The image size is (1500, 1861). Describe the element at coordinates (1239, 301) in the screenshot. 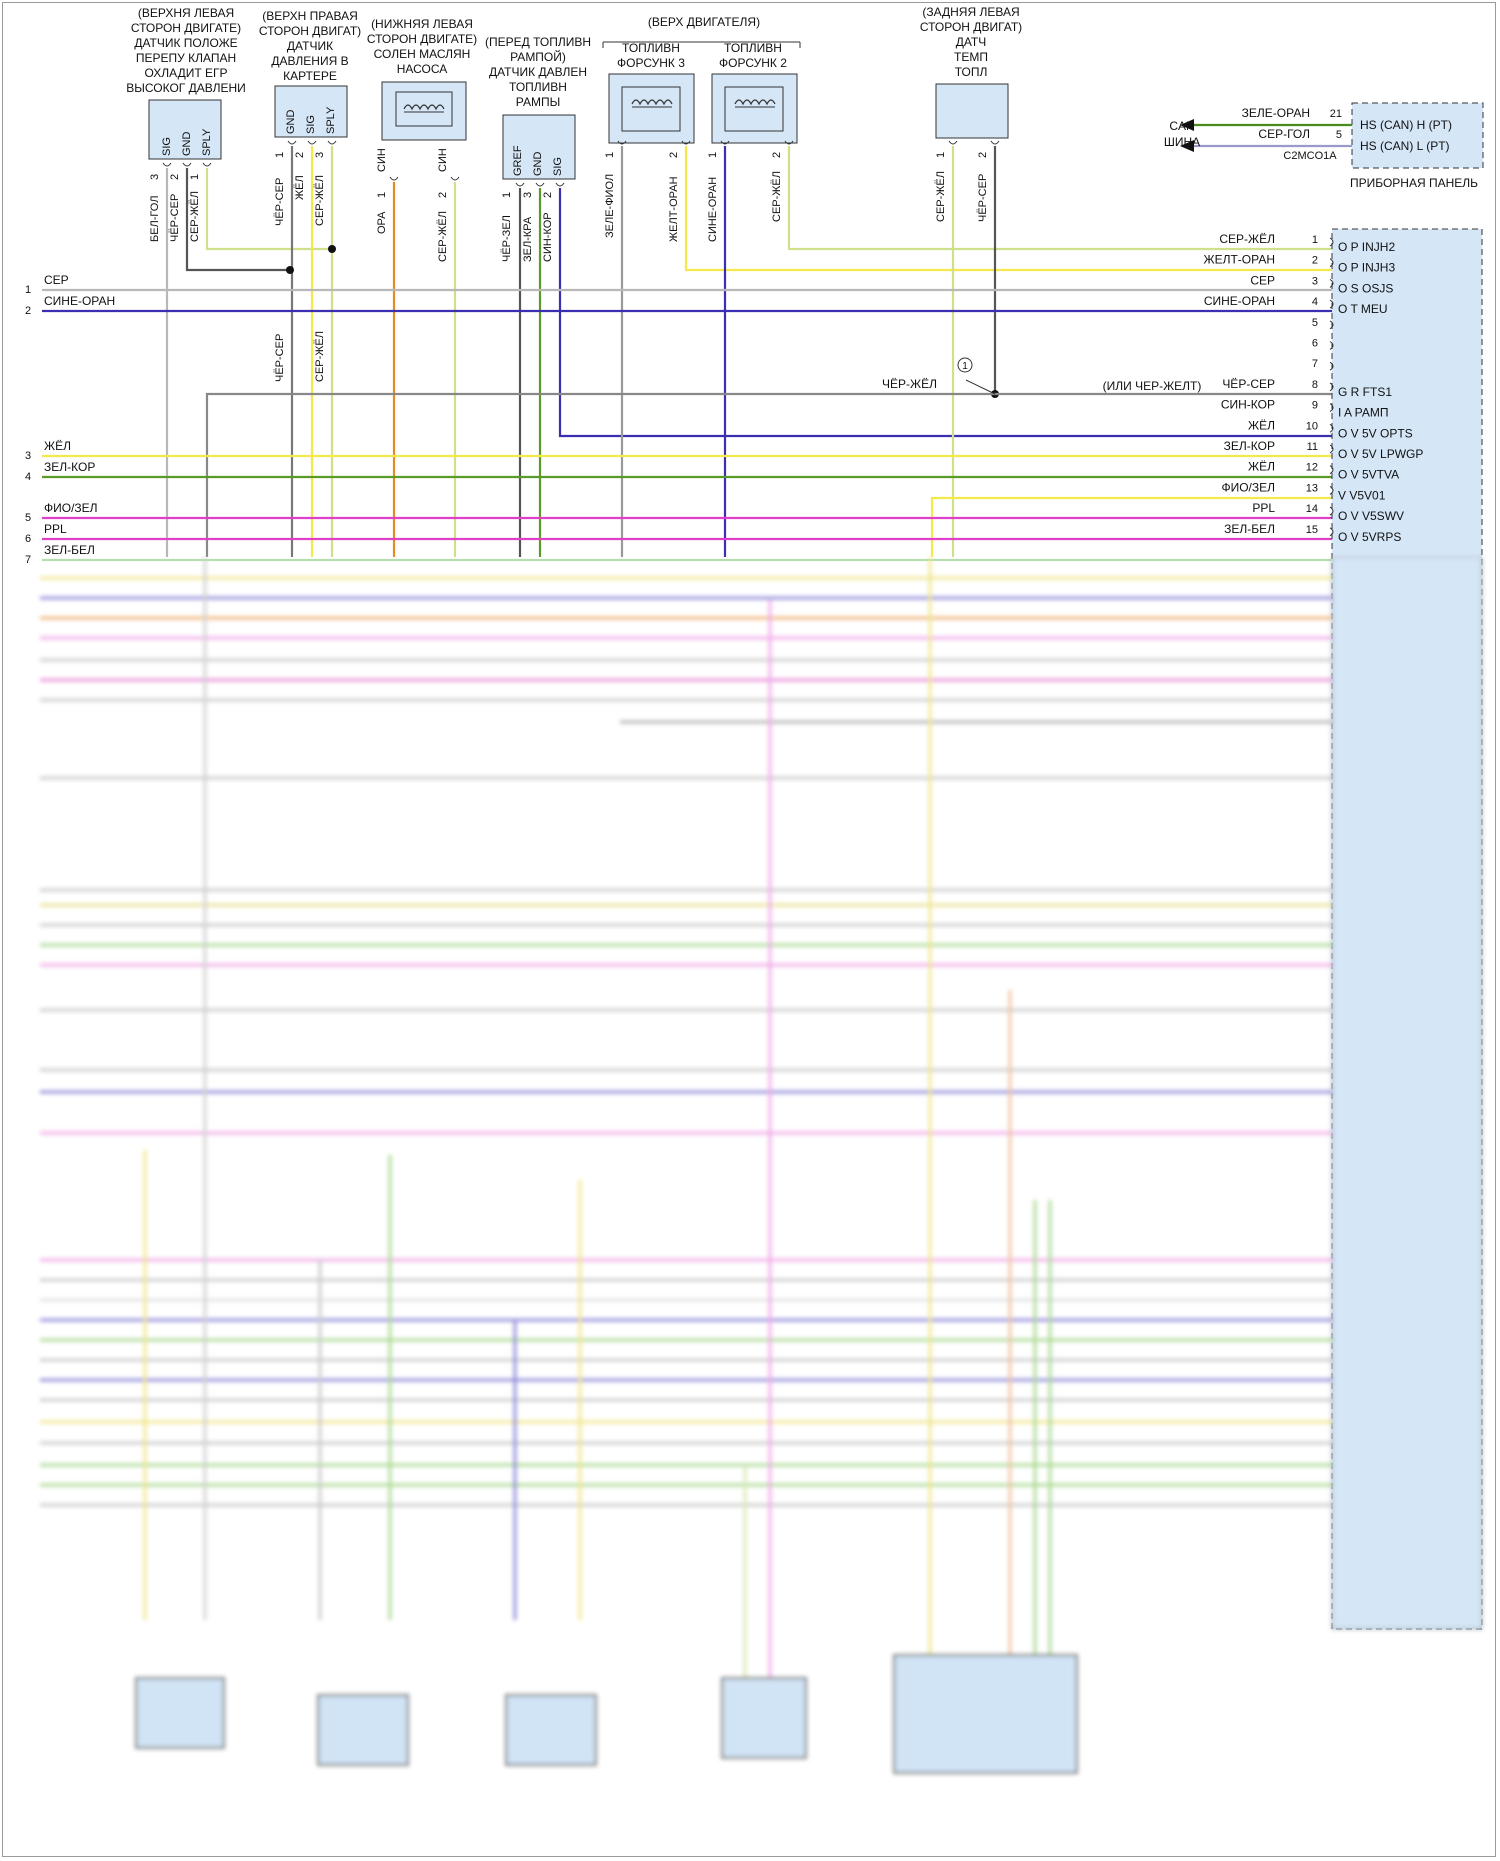

I see `pcm-pin-wire-color: СИНЕ-ОРАН` at that location.